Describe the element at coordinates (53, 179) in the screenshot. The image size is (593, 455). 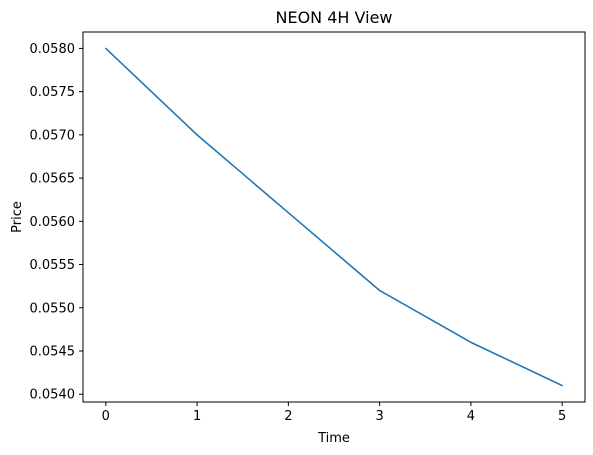
I see `y-tick-label: 0.0565` at that location.